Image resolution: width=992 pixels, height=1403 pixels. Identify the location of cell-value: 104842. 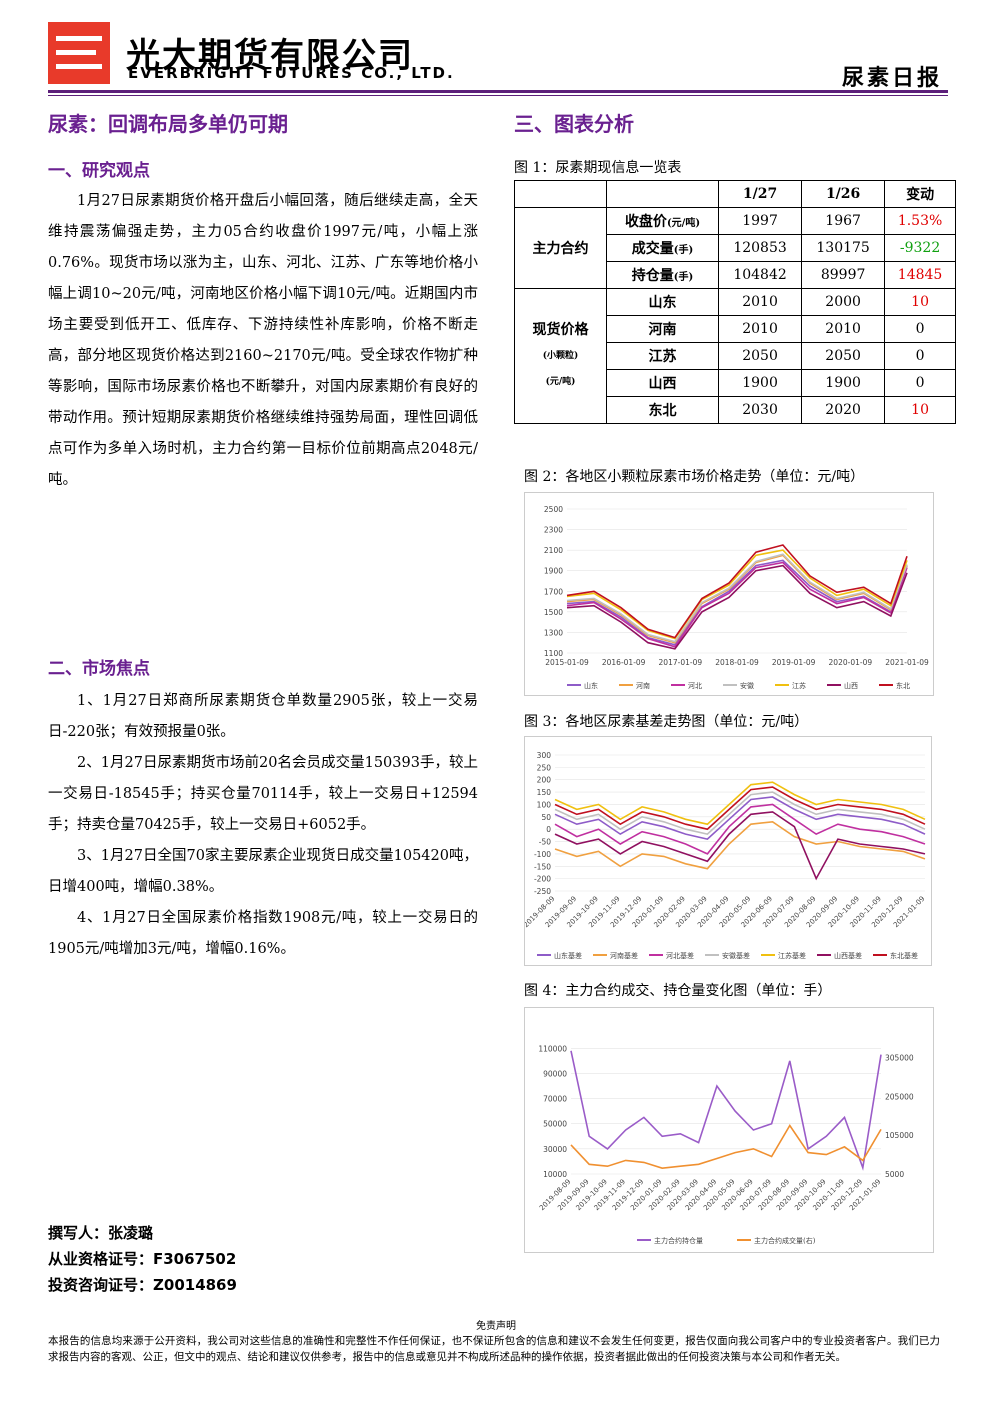
(760, 275).